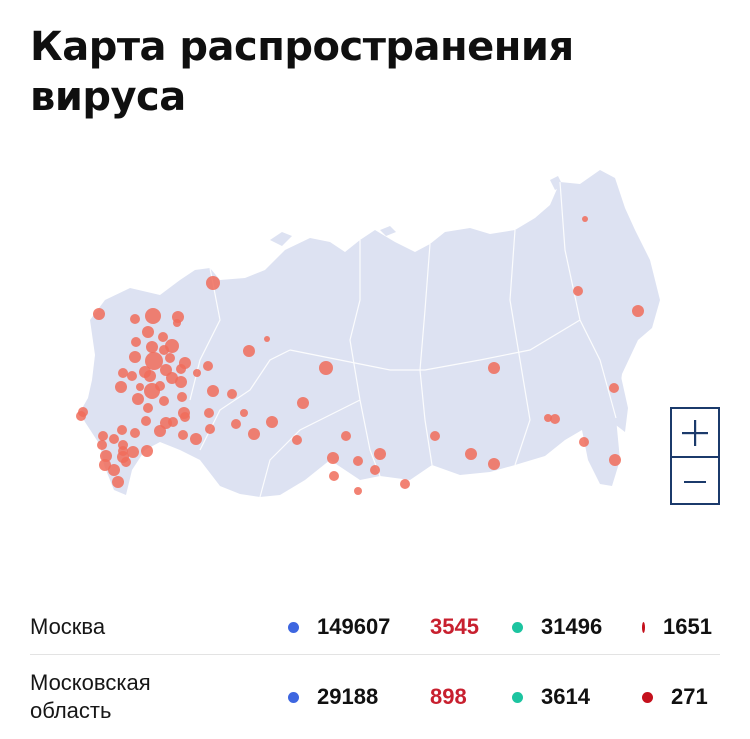  I want to click on recovered-stat: 31496, so click(577, 627).